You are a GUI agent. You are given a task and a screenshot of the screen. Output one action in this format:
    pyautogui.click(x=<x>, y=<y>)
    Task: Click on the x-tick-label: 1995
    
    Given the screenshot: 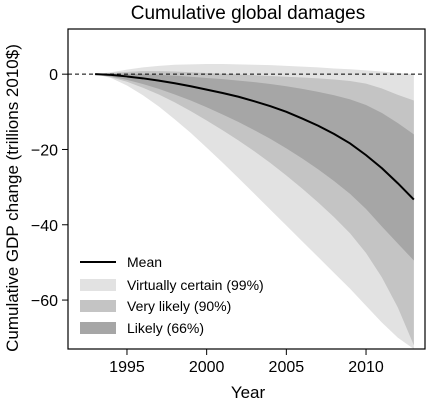 What is the action you would take?
    pyautogui.click(x=127, y=367)
    